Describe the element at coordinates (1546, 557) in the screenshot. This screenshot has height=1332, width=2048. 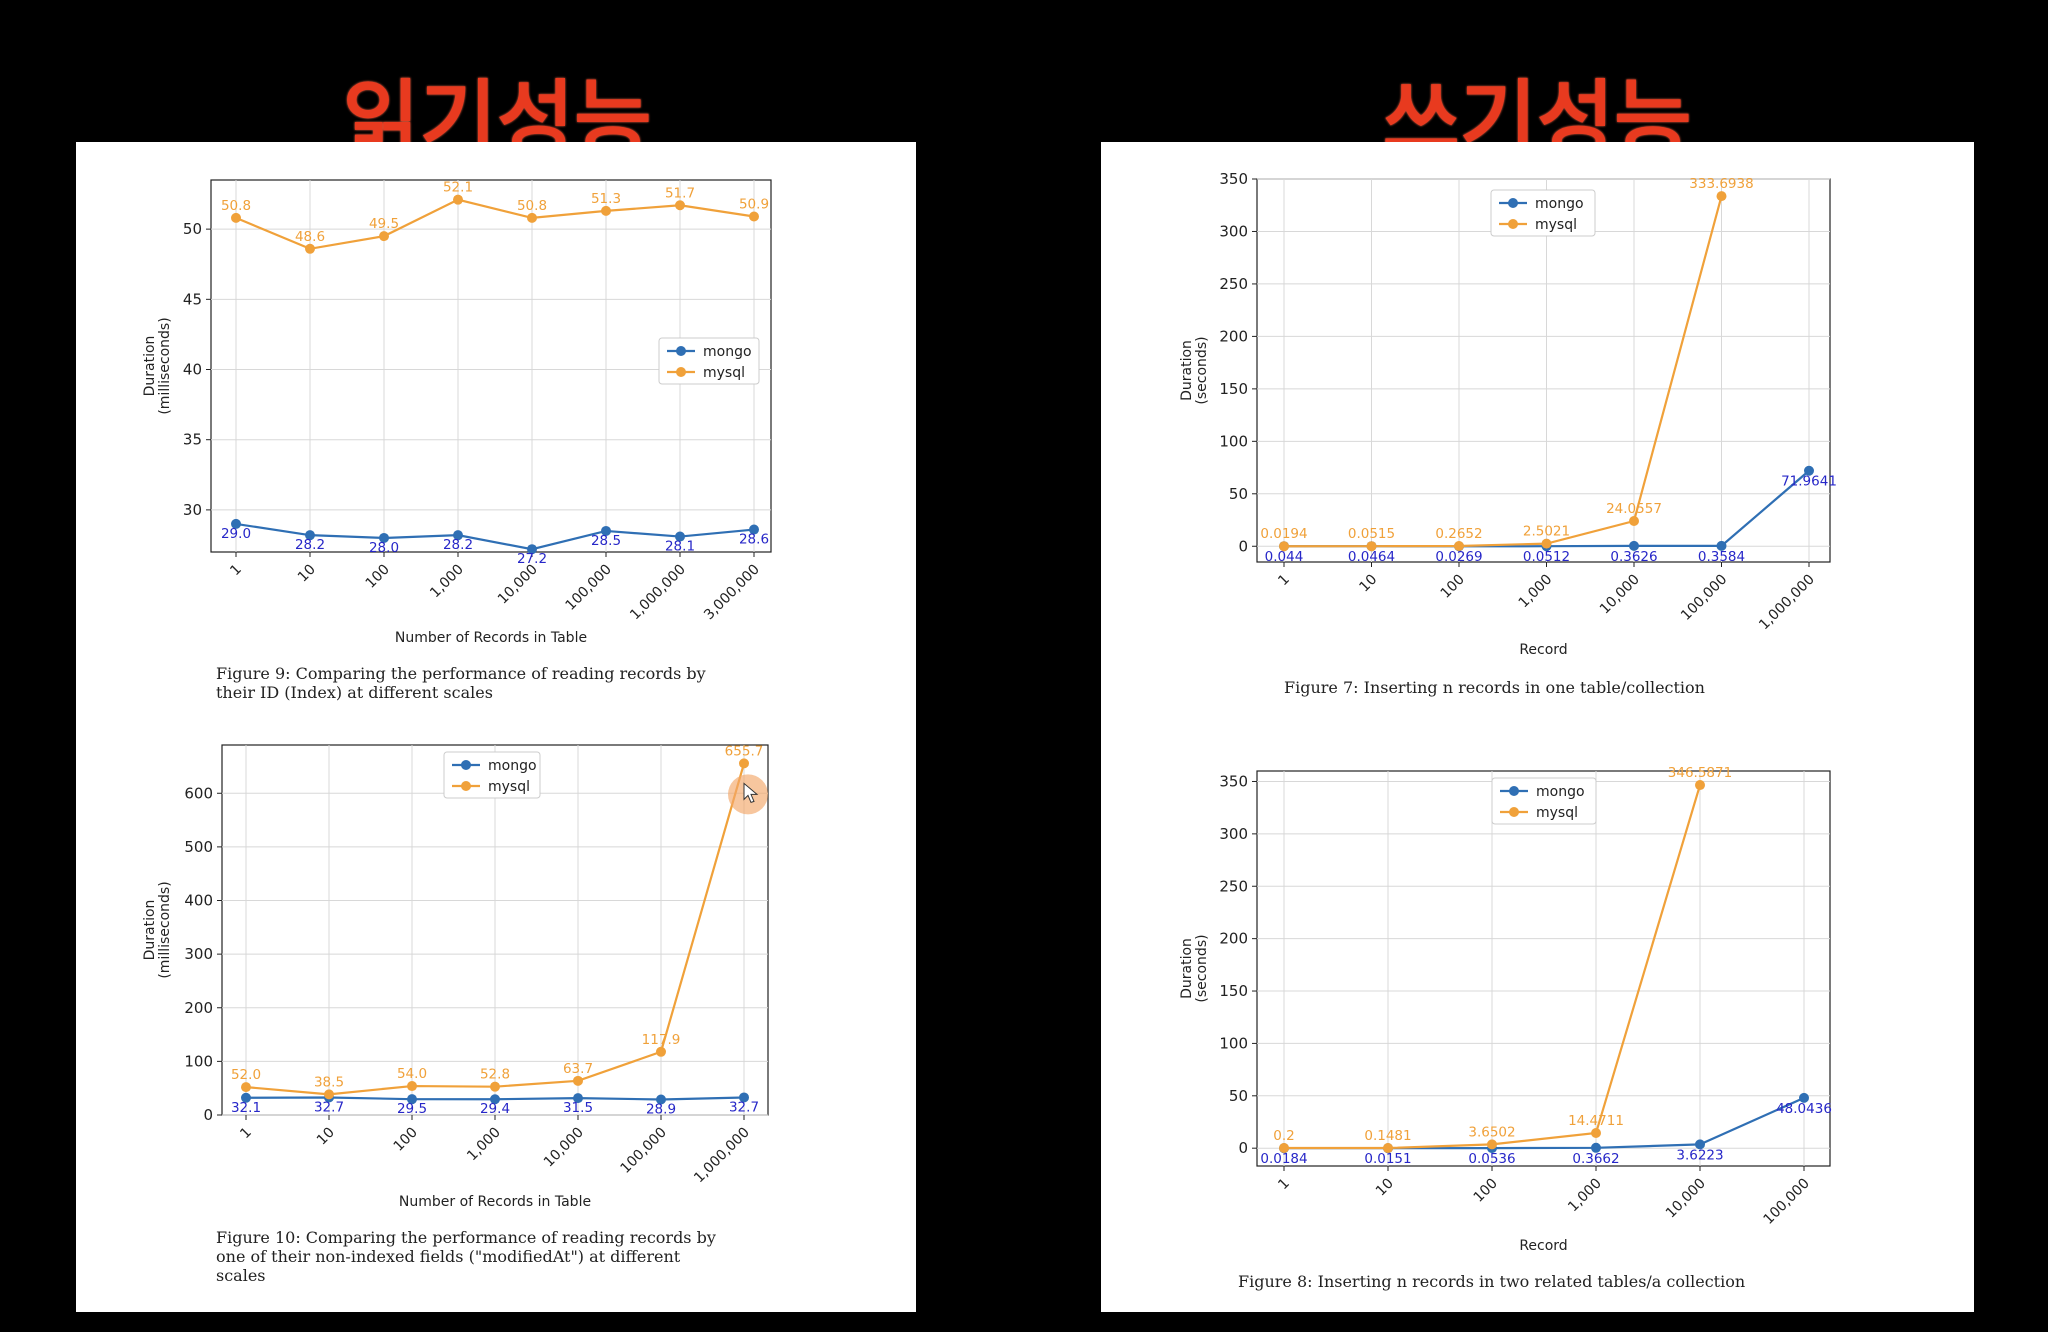
I see `data-label-mongo: 0.0512` at that location.